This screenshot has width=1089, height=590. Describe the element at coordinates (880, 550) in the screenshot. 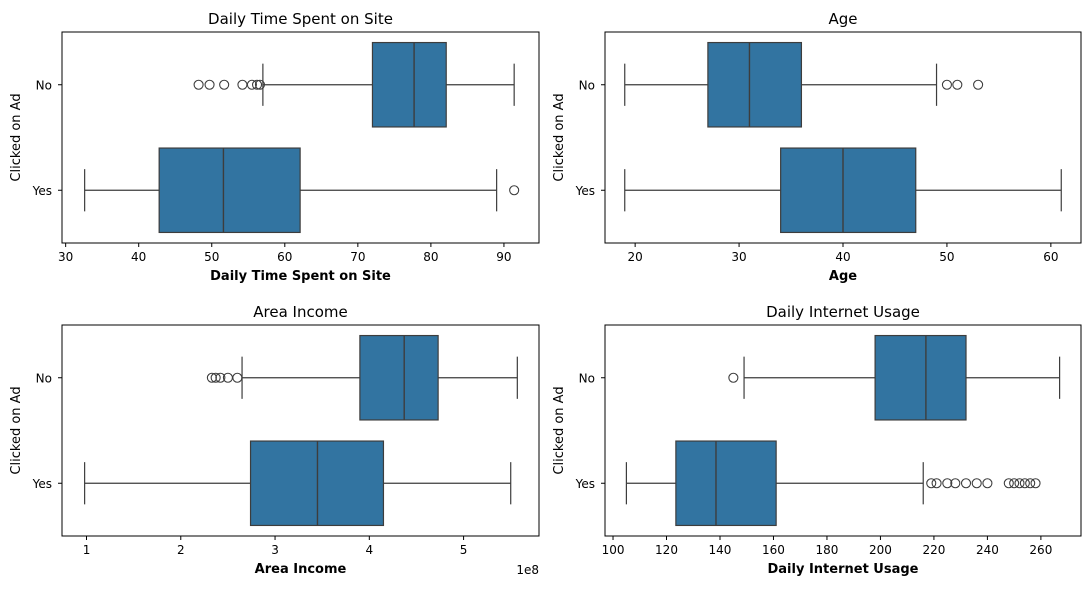

I see `x-tick-label: 200` at that location.